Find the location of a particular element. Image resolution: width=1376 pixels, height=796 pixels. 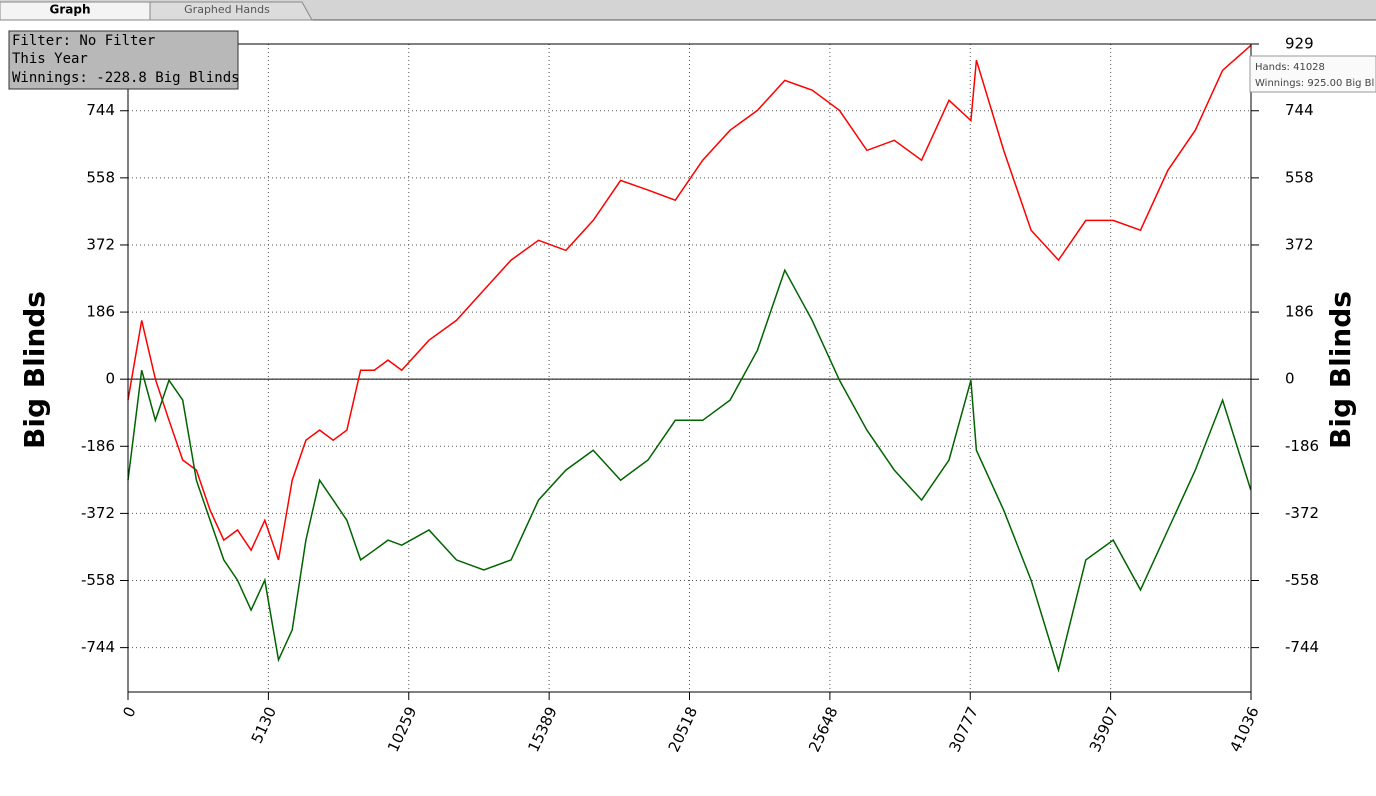

y2-tick-label: -186 is located at coordinates (1302, 446).